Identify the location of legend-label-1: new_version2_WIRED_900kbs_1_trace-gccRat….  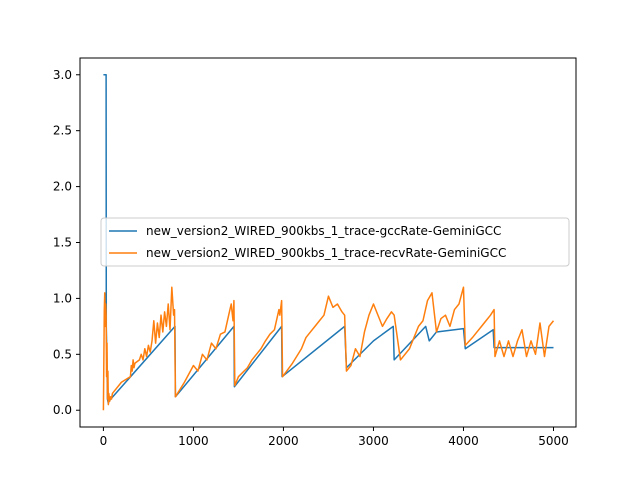
(323, 231).